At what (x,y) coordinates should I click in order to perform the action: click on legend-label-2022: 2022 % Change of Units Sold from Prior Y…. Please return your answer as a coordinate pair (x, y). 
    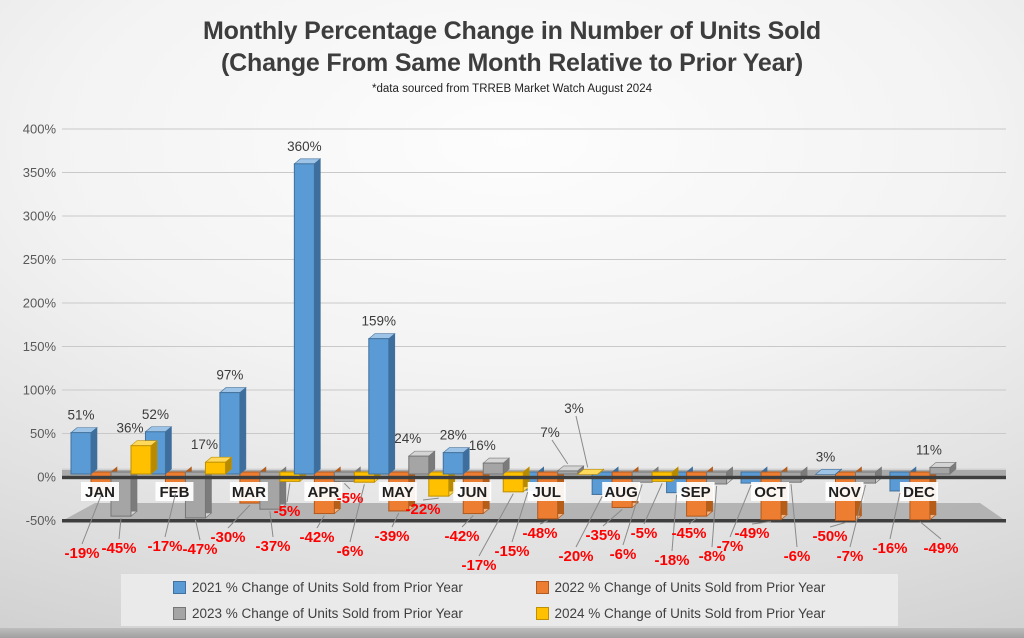
    Looking at the image, I should click on (690, 587).